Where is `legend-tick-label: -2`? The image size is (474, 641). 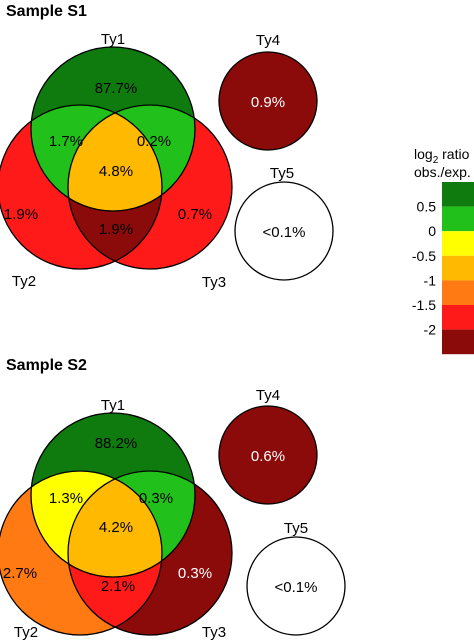
legend-tick-label: -2 is located at coordinates (430, 330).